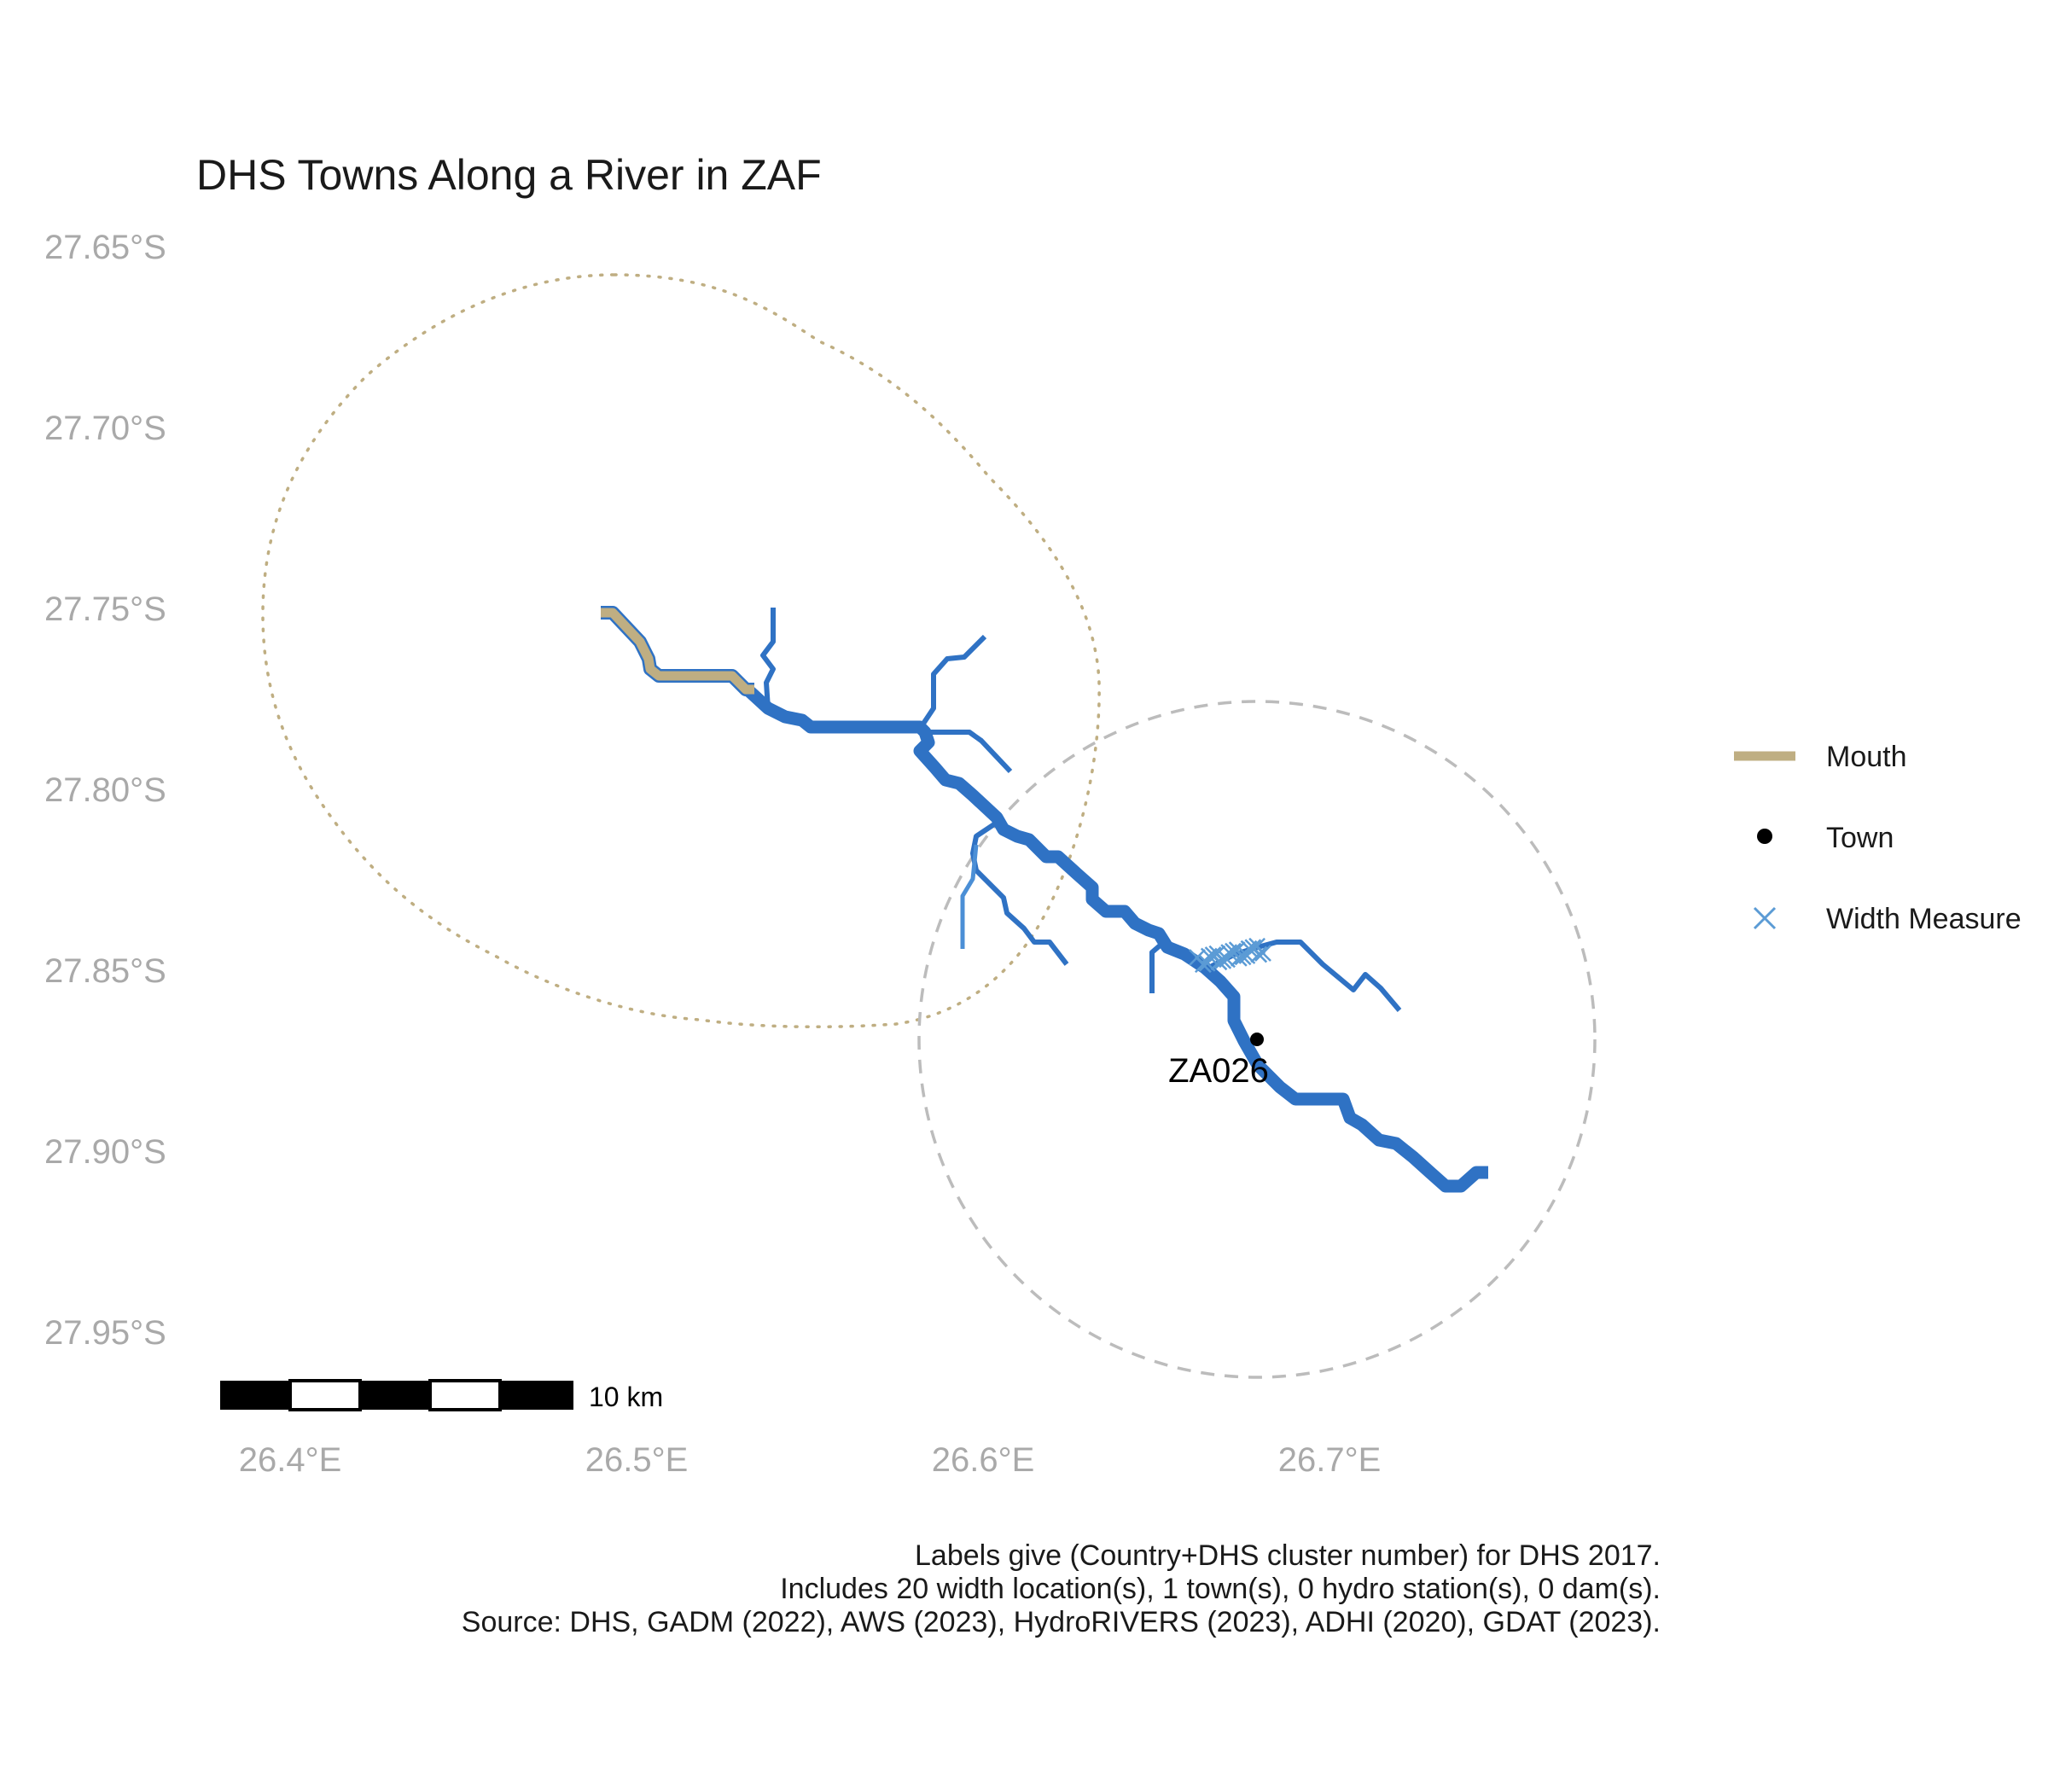 The image size is (2048, 1792). What do you see at coordinates (626, 1397) in the screenshot?
I see `scale-bar-label: 10 km` at bounding box center [626, 1397].